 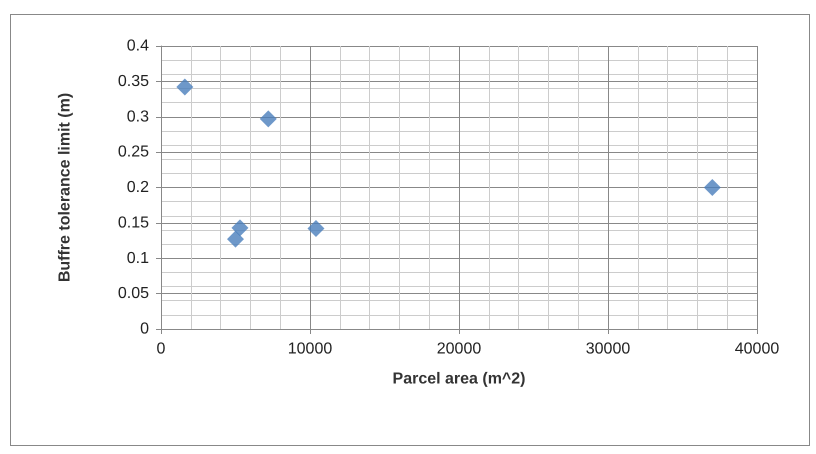 What do you see at coordinates (138, 187) in the screenshot?
I see `y-tick-label: 0.2` at bounding box center [138, 187].